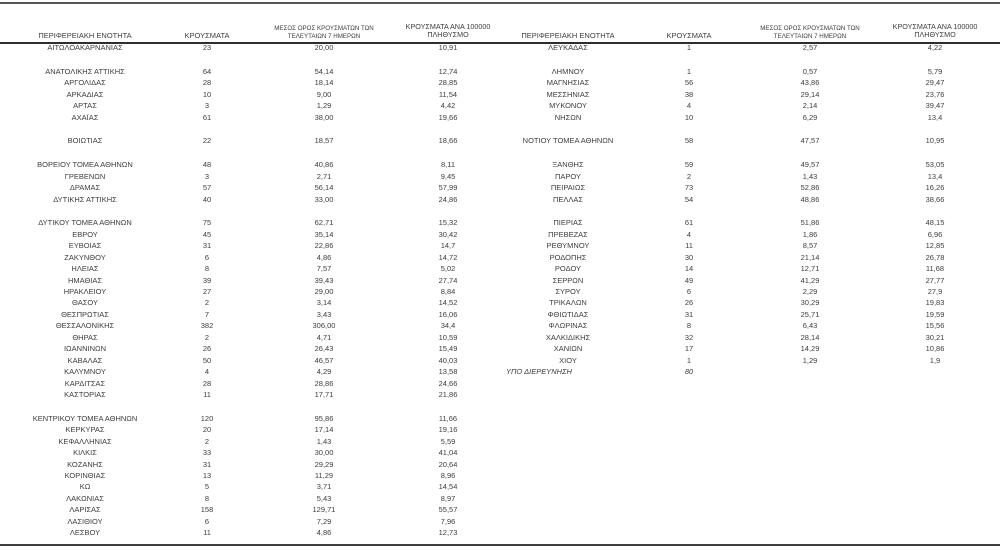  Describe the element at coordinates (207, 47) in the screenshot. I see `cell-cases: 23` at that location.